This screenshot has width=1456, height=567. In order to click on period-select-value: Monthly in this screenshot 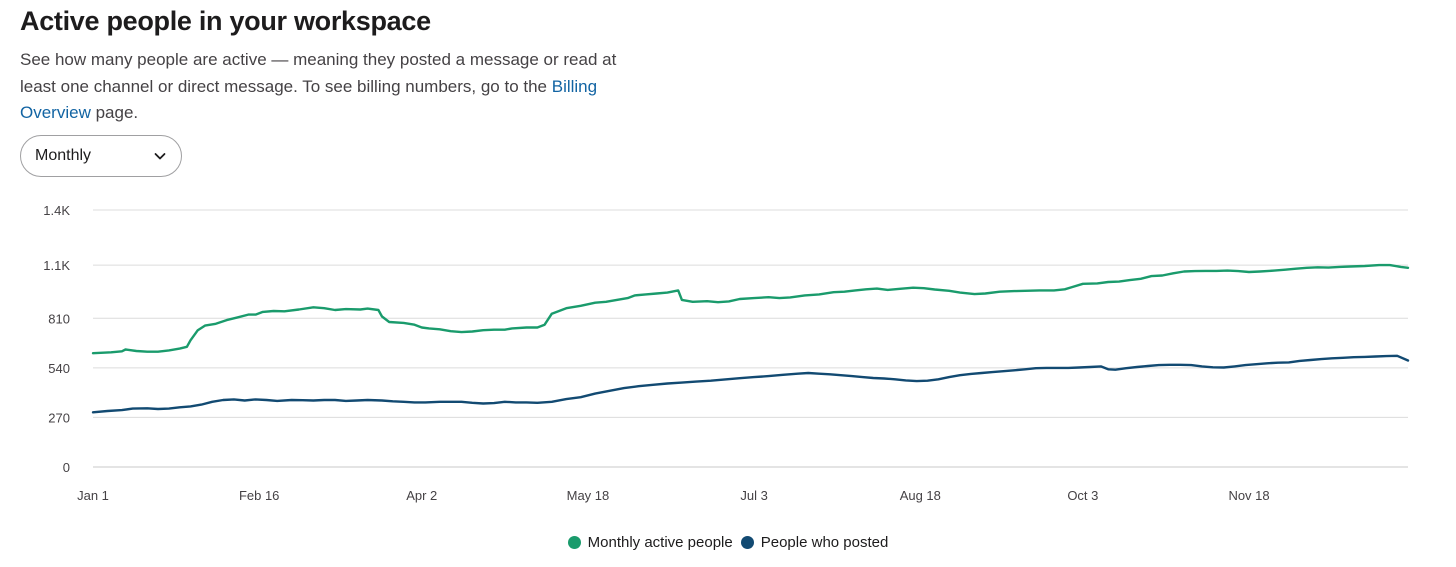, I will do `click(63, 155)`.